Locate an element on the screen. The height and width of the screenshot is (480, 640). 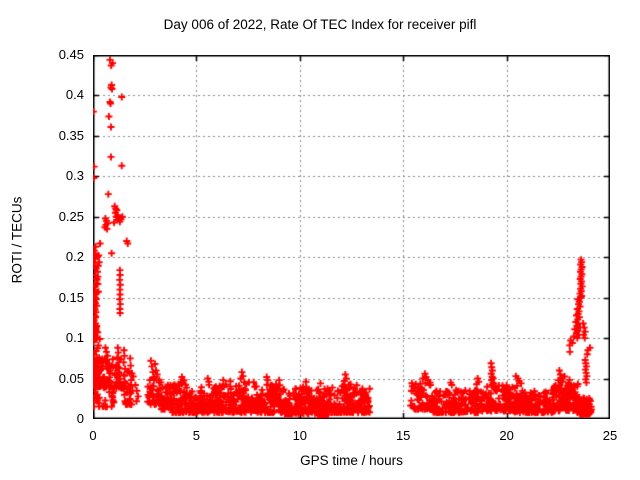
y-tick-label: 0.45 is located at coordinates (71, 54).